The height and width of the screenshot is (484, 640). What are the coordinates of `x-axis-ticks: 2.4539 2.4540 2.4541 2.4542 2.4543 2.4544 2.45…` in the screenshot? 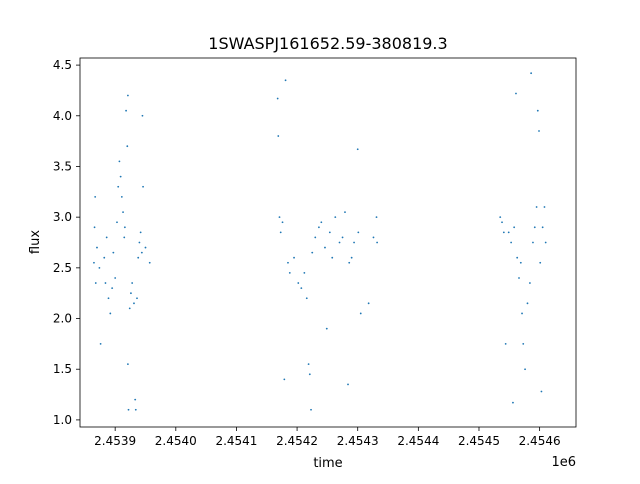 It's located at (327, 437).